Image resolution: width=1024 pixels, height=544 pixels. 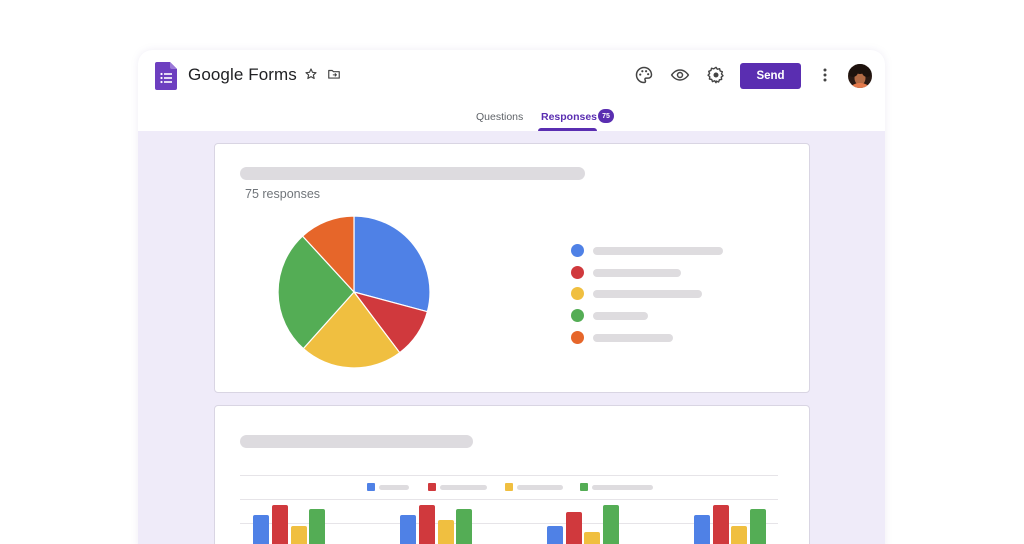 What do you see at coordinates (644, 75) in the screenshot?
I see `palette-icon` at bounding box center [644, 75].